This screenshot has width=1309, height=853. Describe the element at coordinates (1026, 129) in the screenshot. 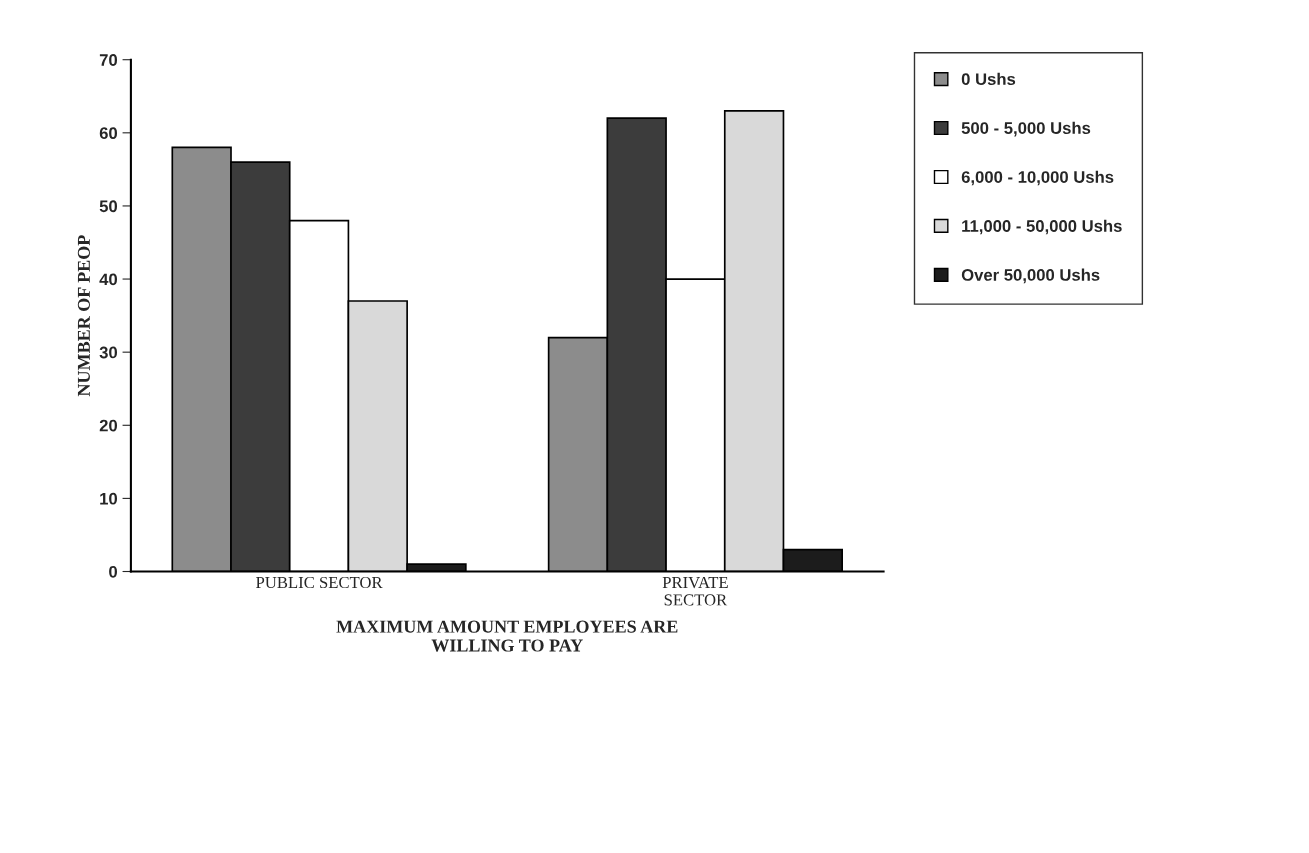

I see `legend-label: 500 - 5,000 Ushs` at that location.